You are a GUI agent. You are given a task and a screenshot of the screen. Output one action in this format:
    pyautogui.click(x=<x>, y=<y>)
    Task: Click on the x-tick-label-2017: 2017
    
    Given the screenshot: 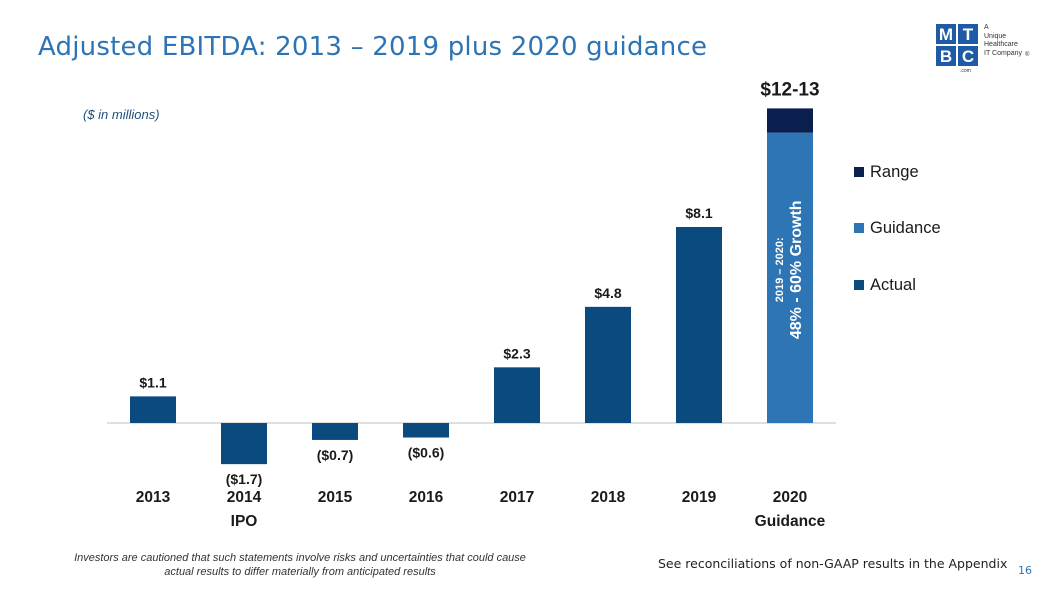 What is the action you would take?
    pyautogui.click(x=517, y=497)
    